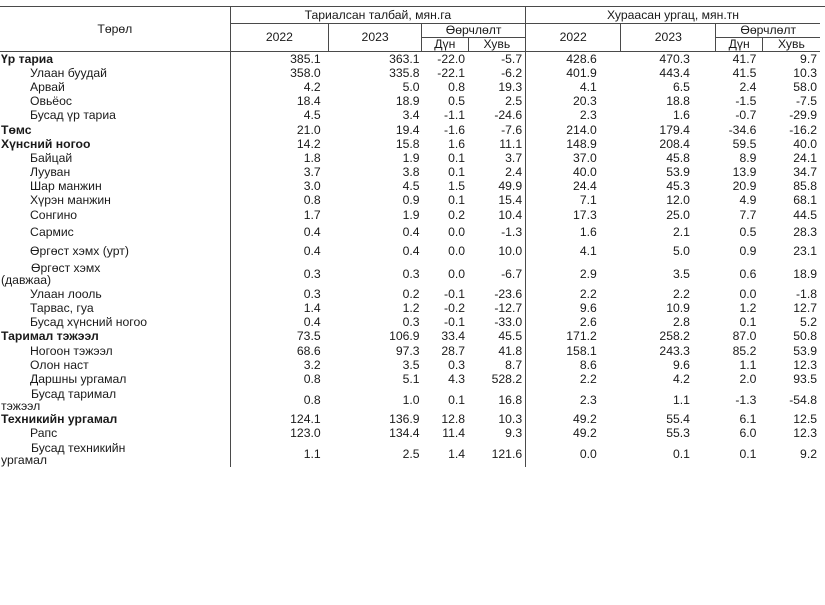  Describe the element at coordinates (805, 214) in the screenshot. I see `cell-value: 44.5` at that location.